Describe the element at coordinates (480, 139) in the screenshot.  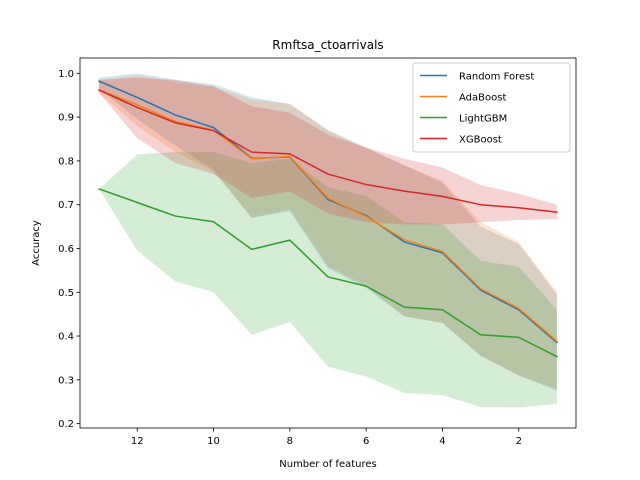
I see `legend-label-xgboost: XGBoost` at that location.